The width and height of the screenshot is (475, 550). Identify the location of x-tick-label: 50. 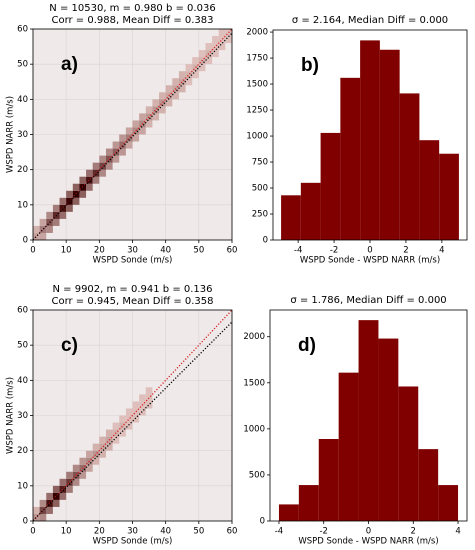
(198, 251).